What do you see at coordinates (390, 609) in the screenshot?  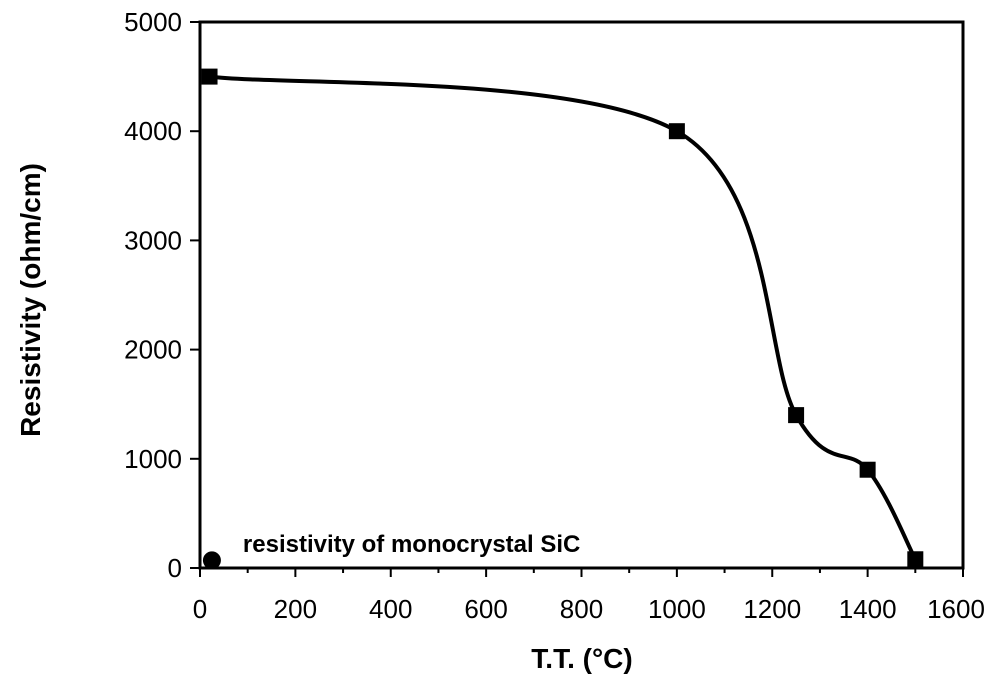 I see `x-tick-label: 400` at bounding box center [390, 609].